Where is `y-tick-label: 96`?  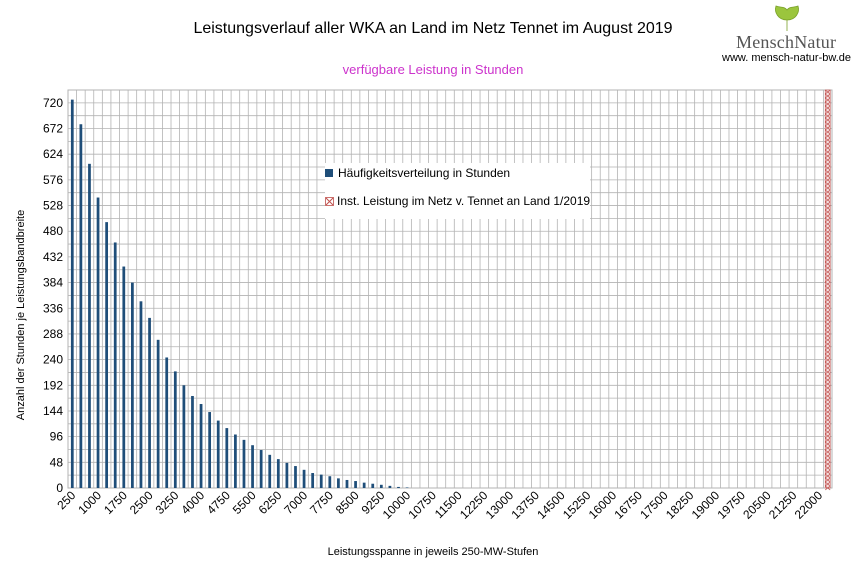 y-tick-label: 96 is located at coordinates (57, 437).